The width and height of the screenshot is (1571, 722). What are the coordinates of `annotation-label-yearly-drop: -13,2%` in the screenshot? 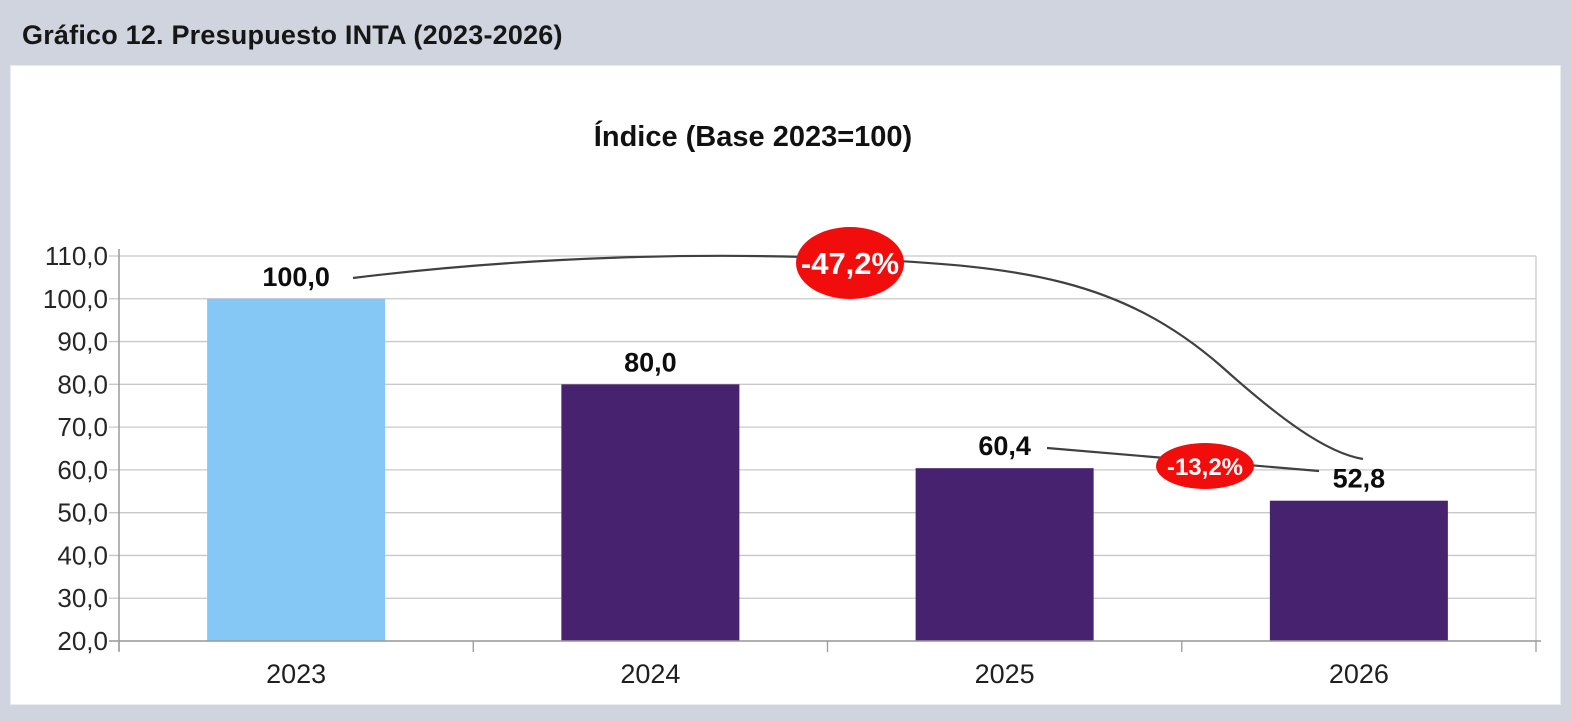 It's located at (1205, 467).